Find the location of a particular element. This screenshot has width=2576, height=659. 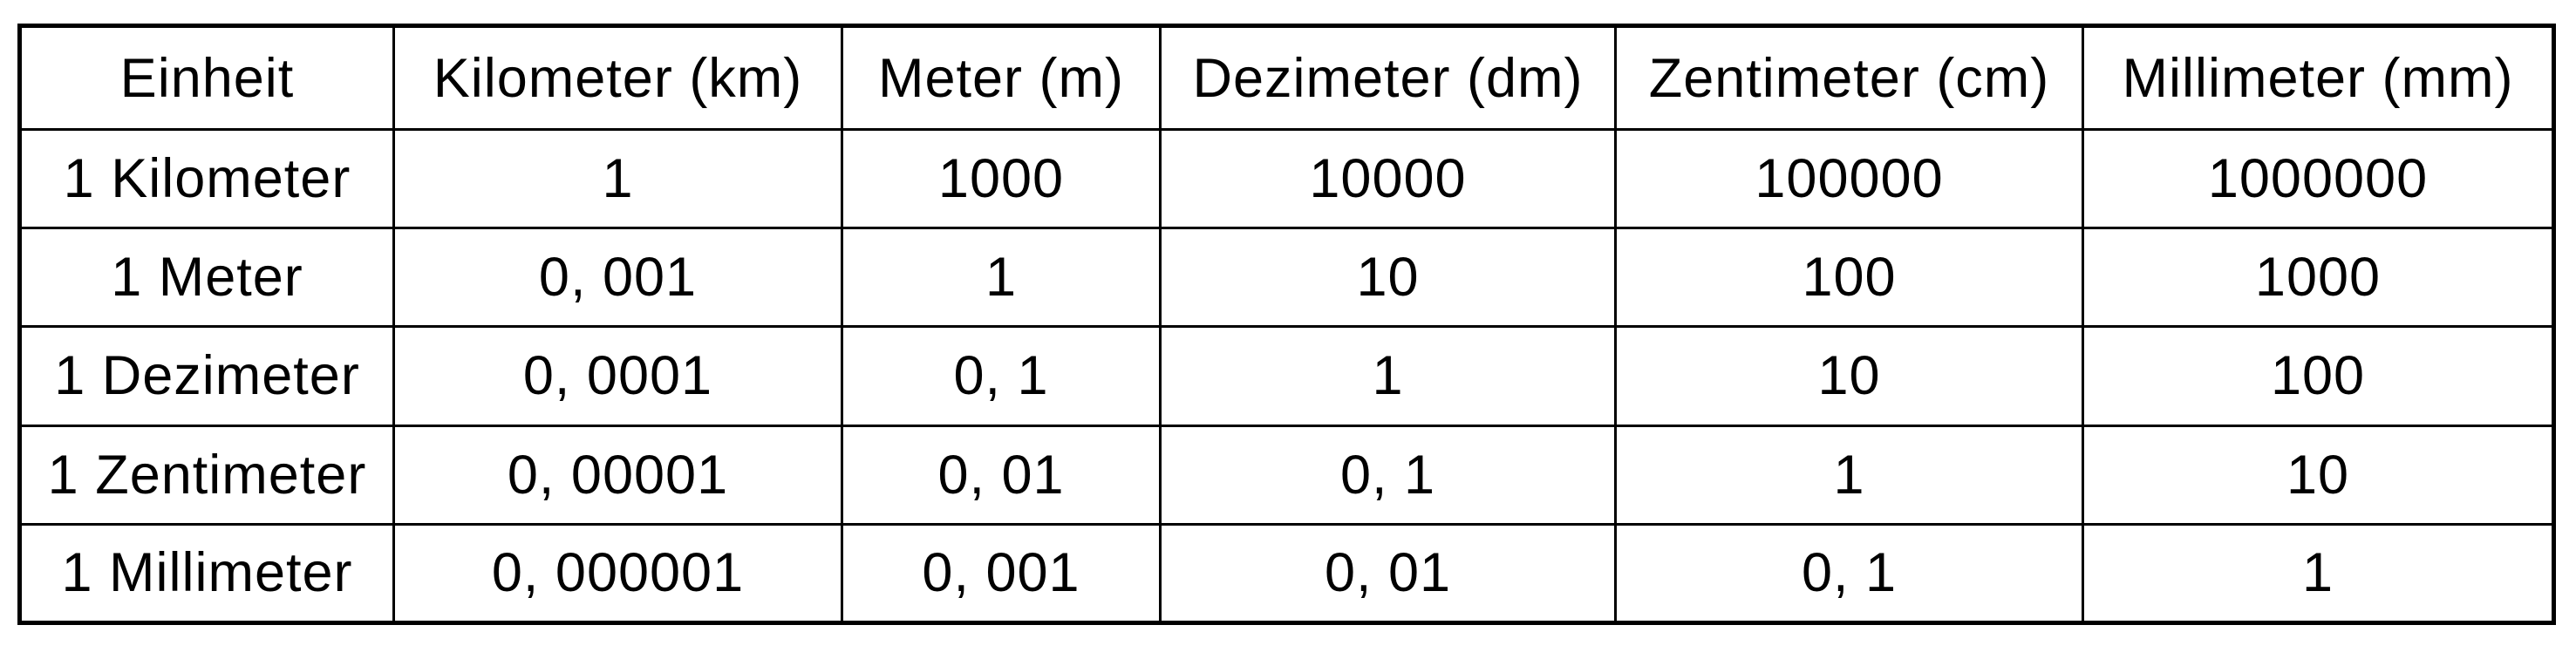

table-cell: 0, 000001 is located at coordinates (618, 573).